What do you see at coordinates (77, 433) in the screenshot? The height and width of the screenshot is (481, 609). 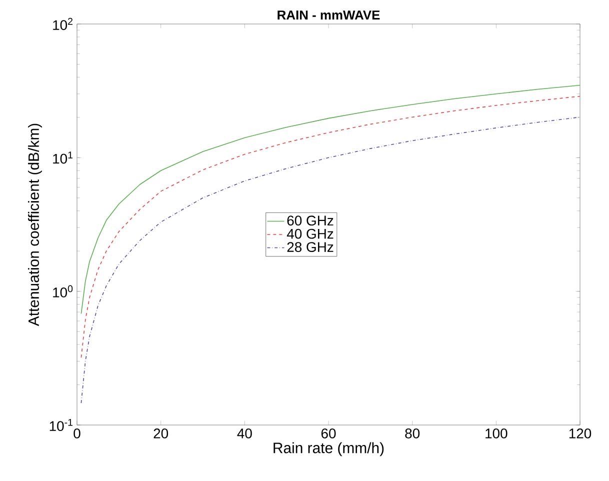 I see `x-tick-label: 0` at bounding box center [77, 433].